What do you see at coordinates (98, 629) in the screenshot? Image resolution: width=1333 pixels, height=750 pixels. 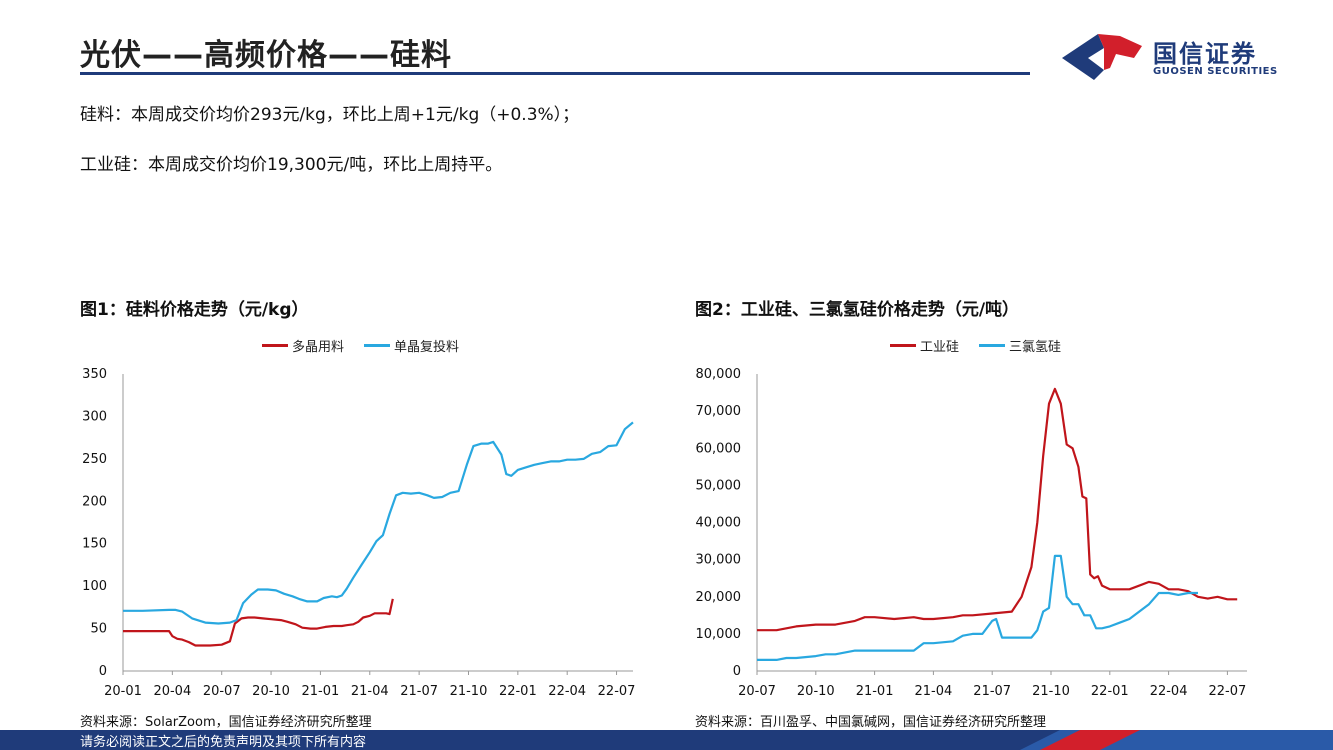 I see `chart1-y-tick-label: 50` at bounding box center [98, 629].